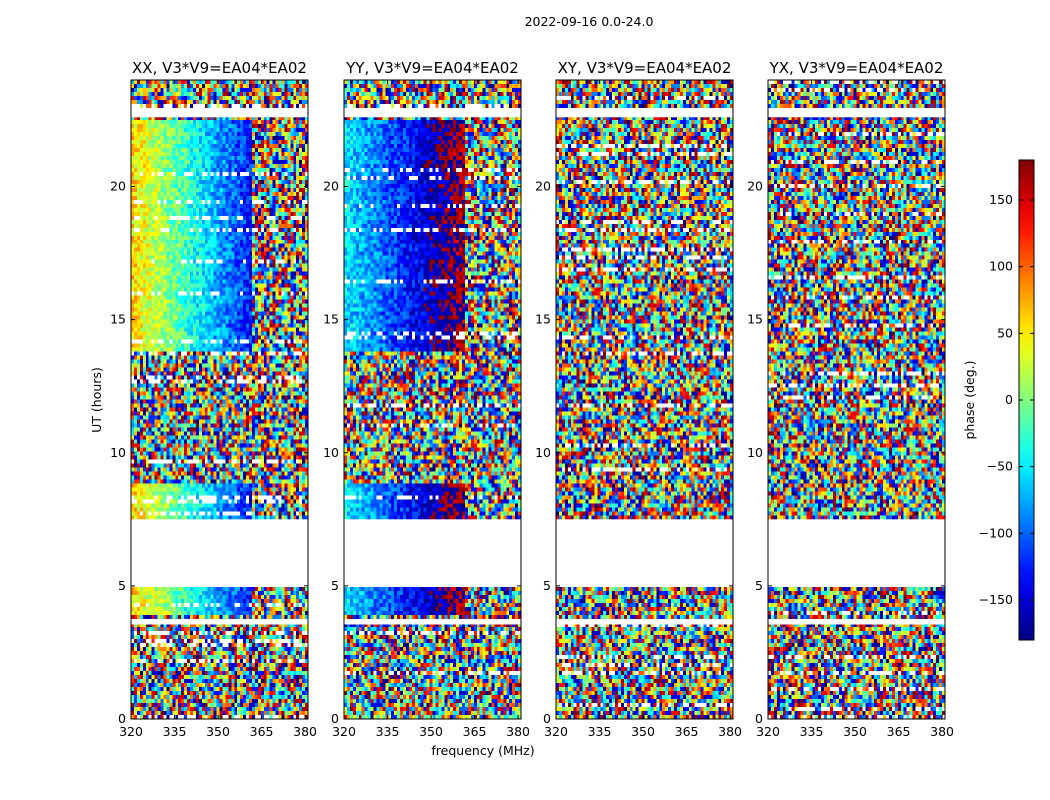  Describe the element at coordinates (1001, 266) in the screenshot. I see `colorbar-tick-label: 100` at that location.